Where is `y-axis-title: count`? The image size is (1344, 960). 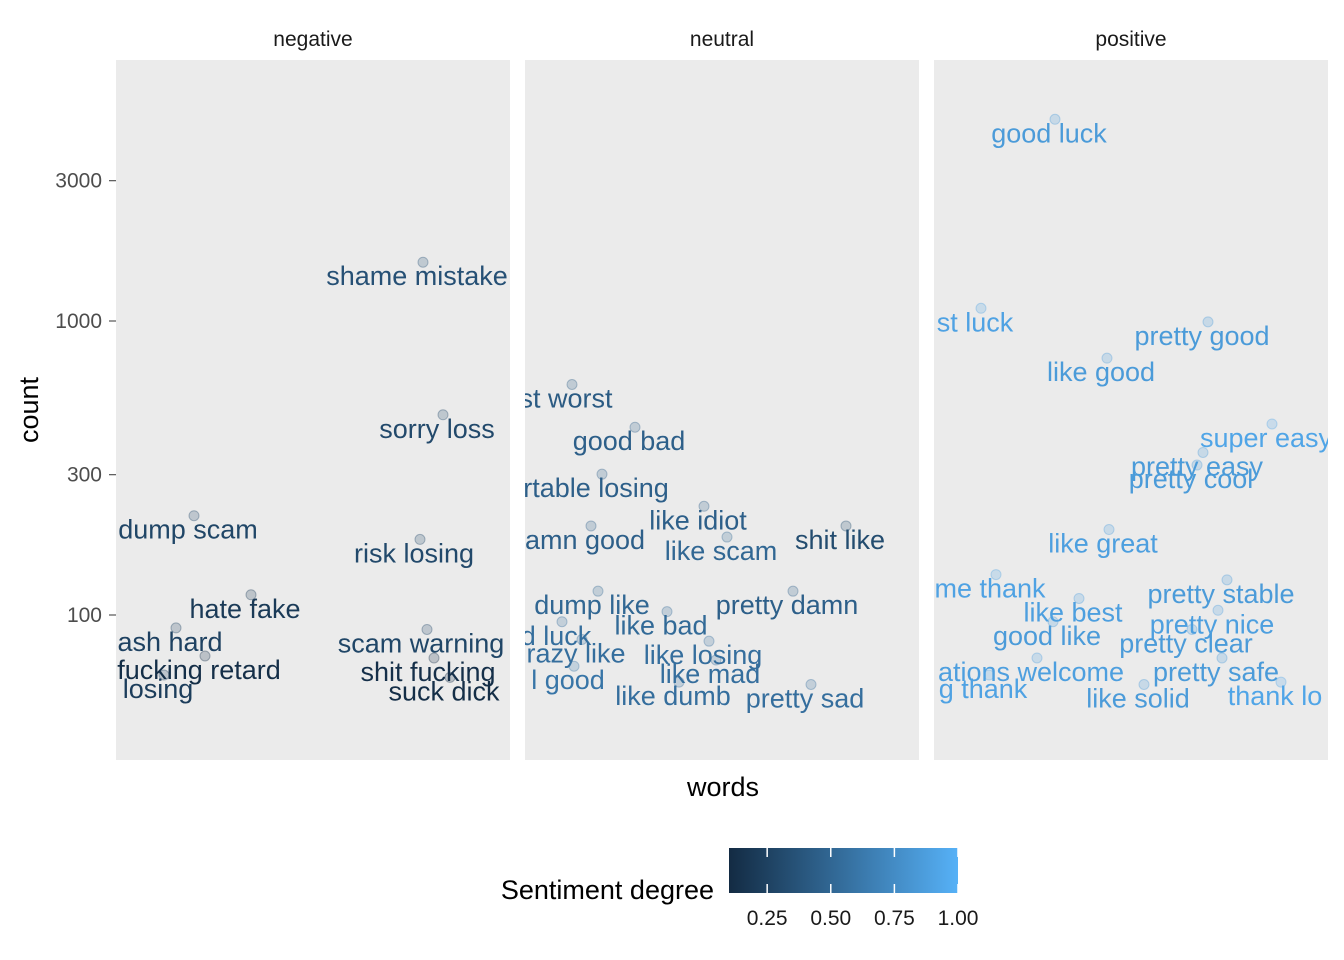
y-axis-title: count is located at coordinates (29, 409).